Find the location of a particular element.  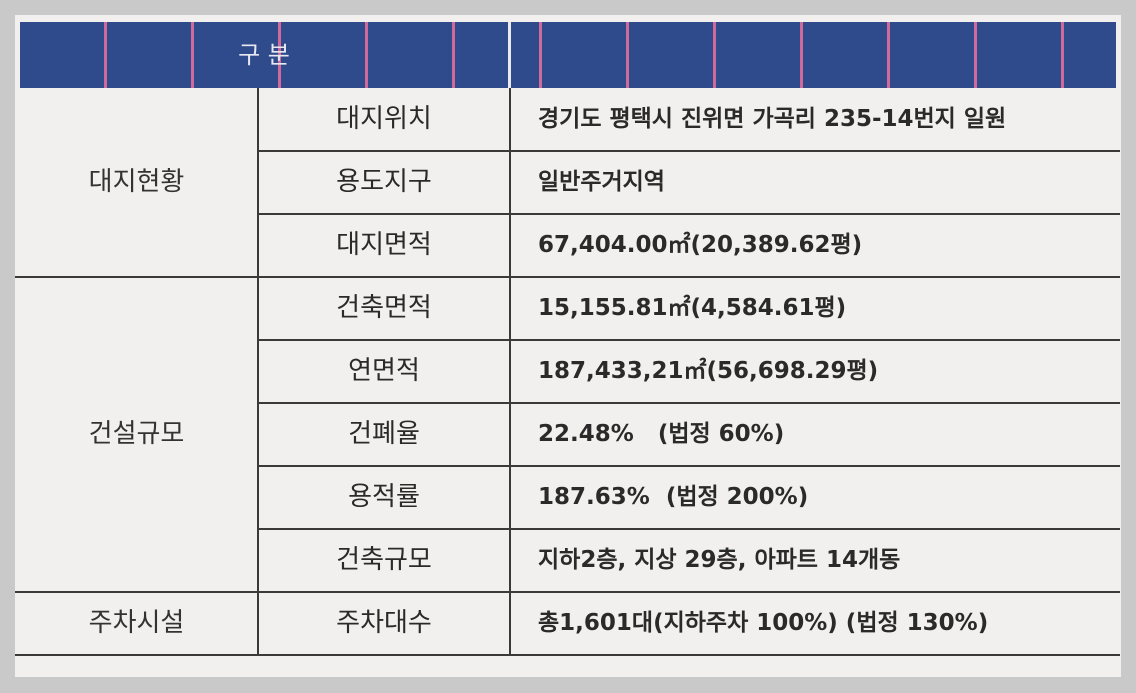

item-label: 대지면적 is located at coordinates (384, 245).